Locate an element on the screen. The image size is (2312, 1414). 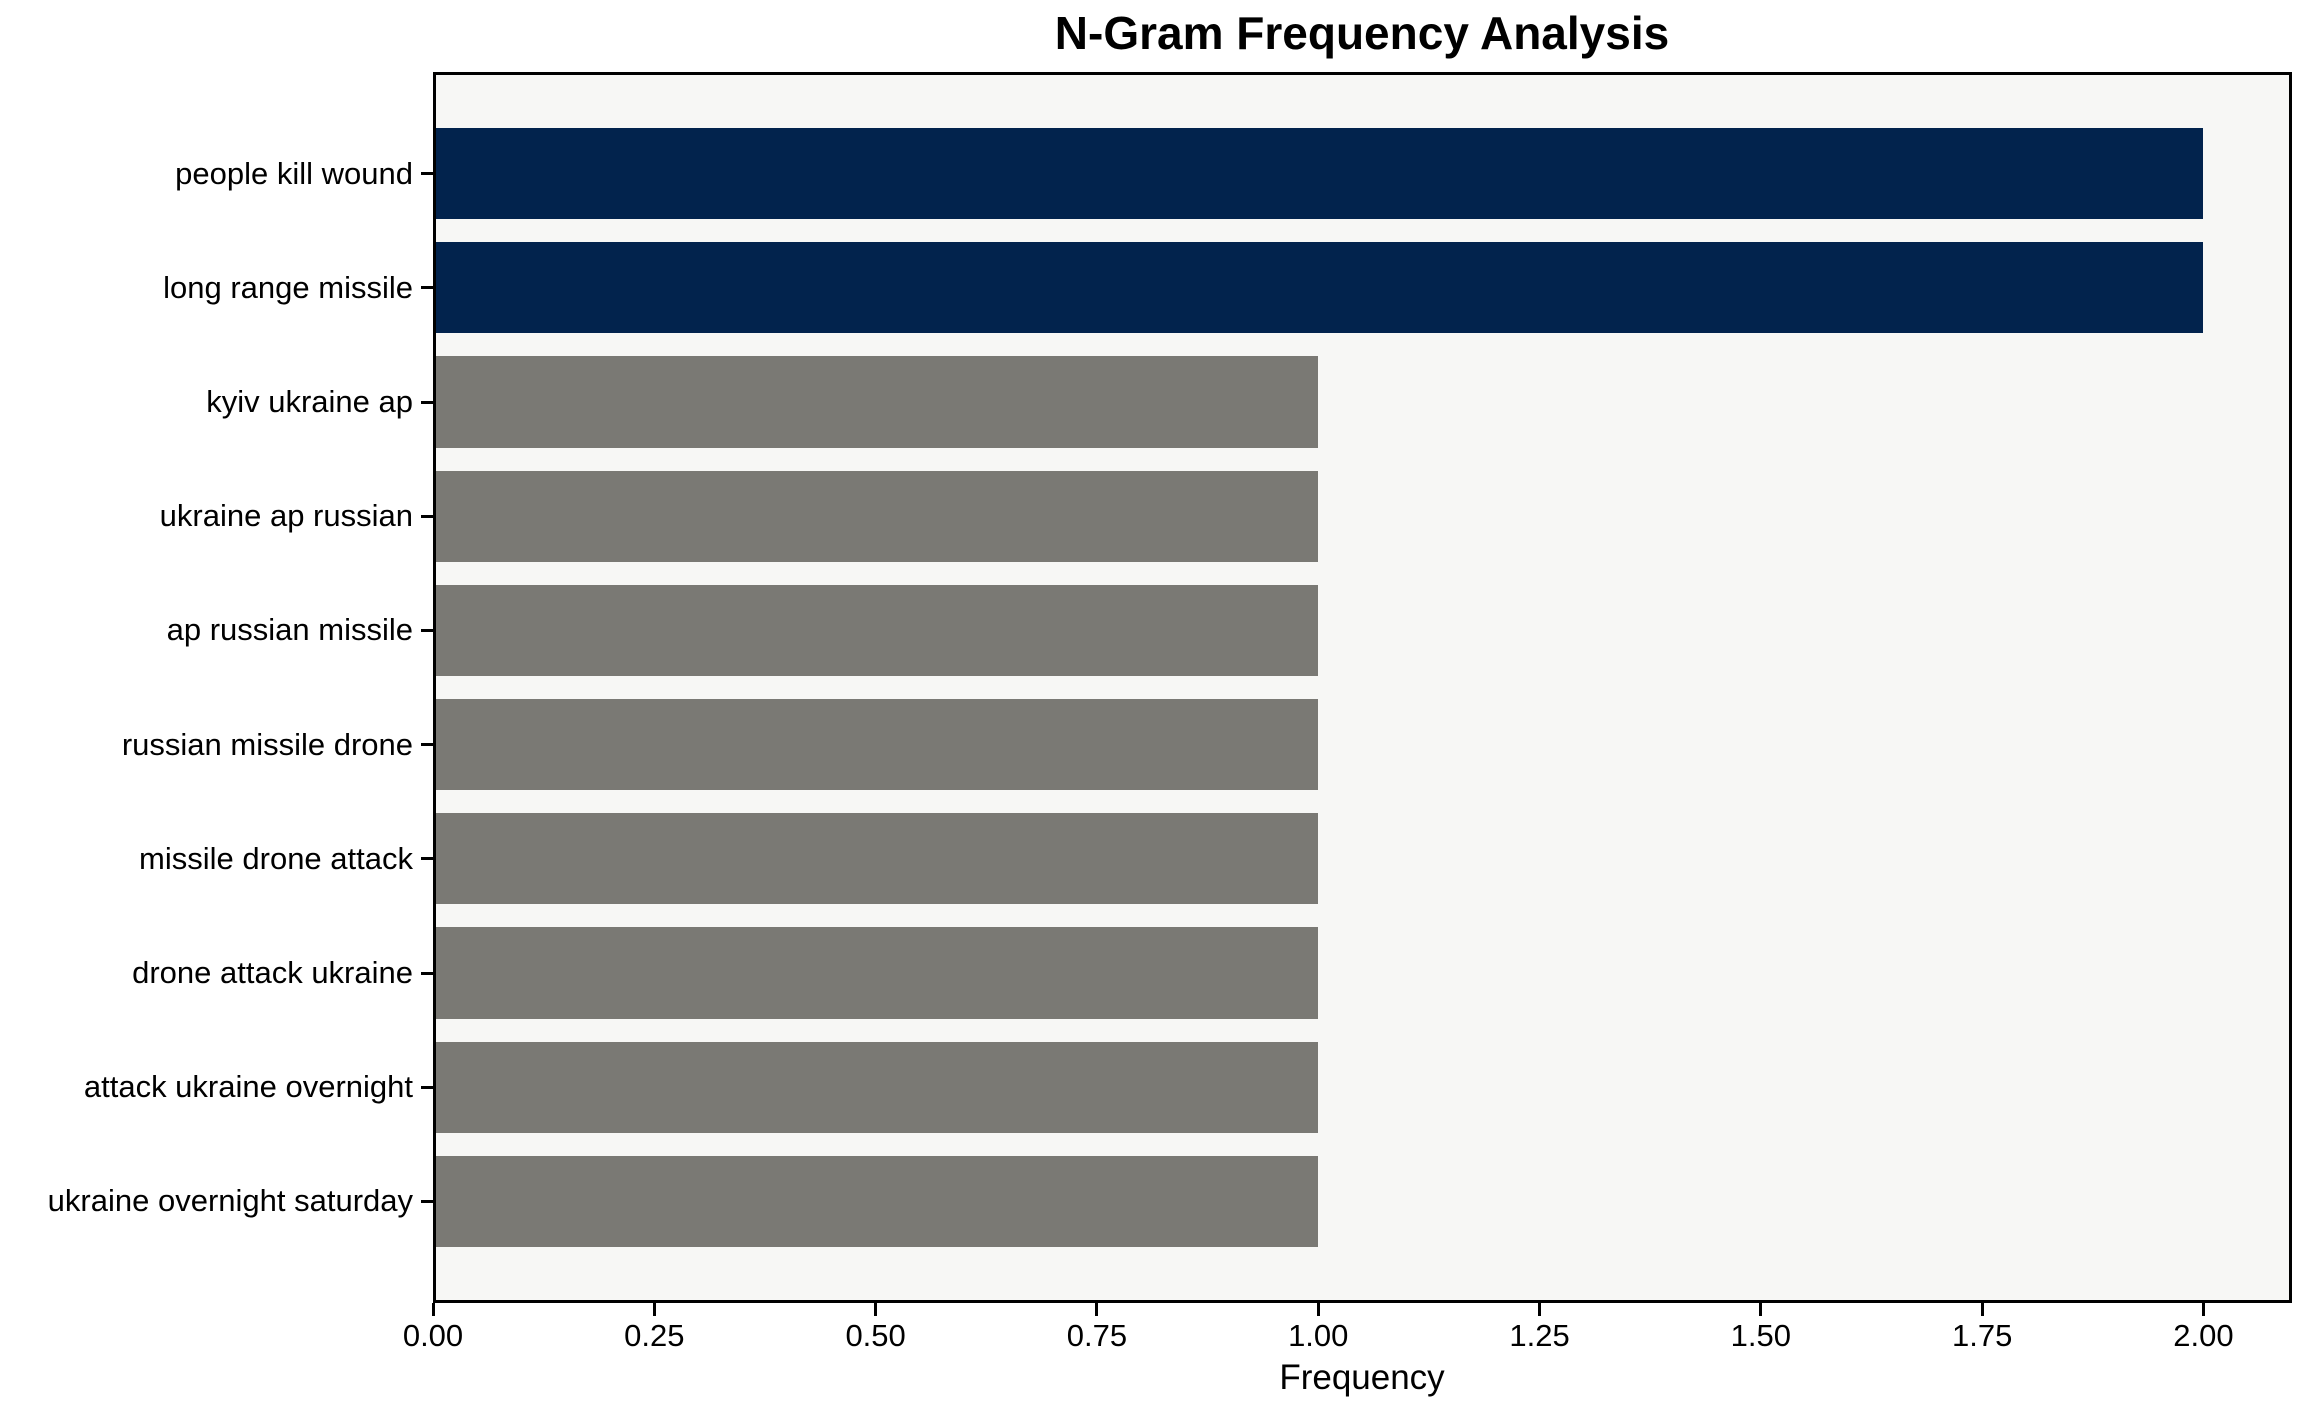
y-tick-label: missile drone attack is located at coordinates (276, 858).